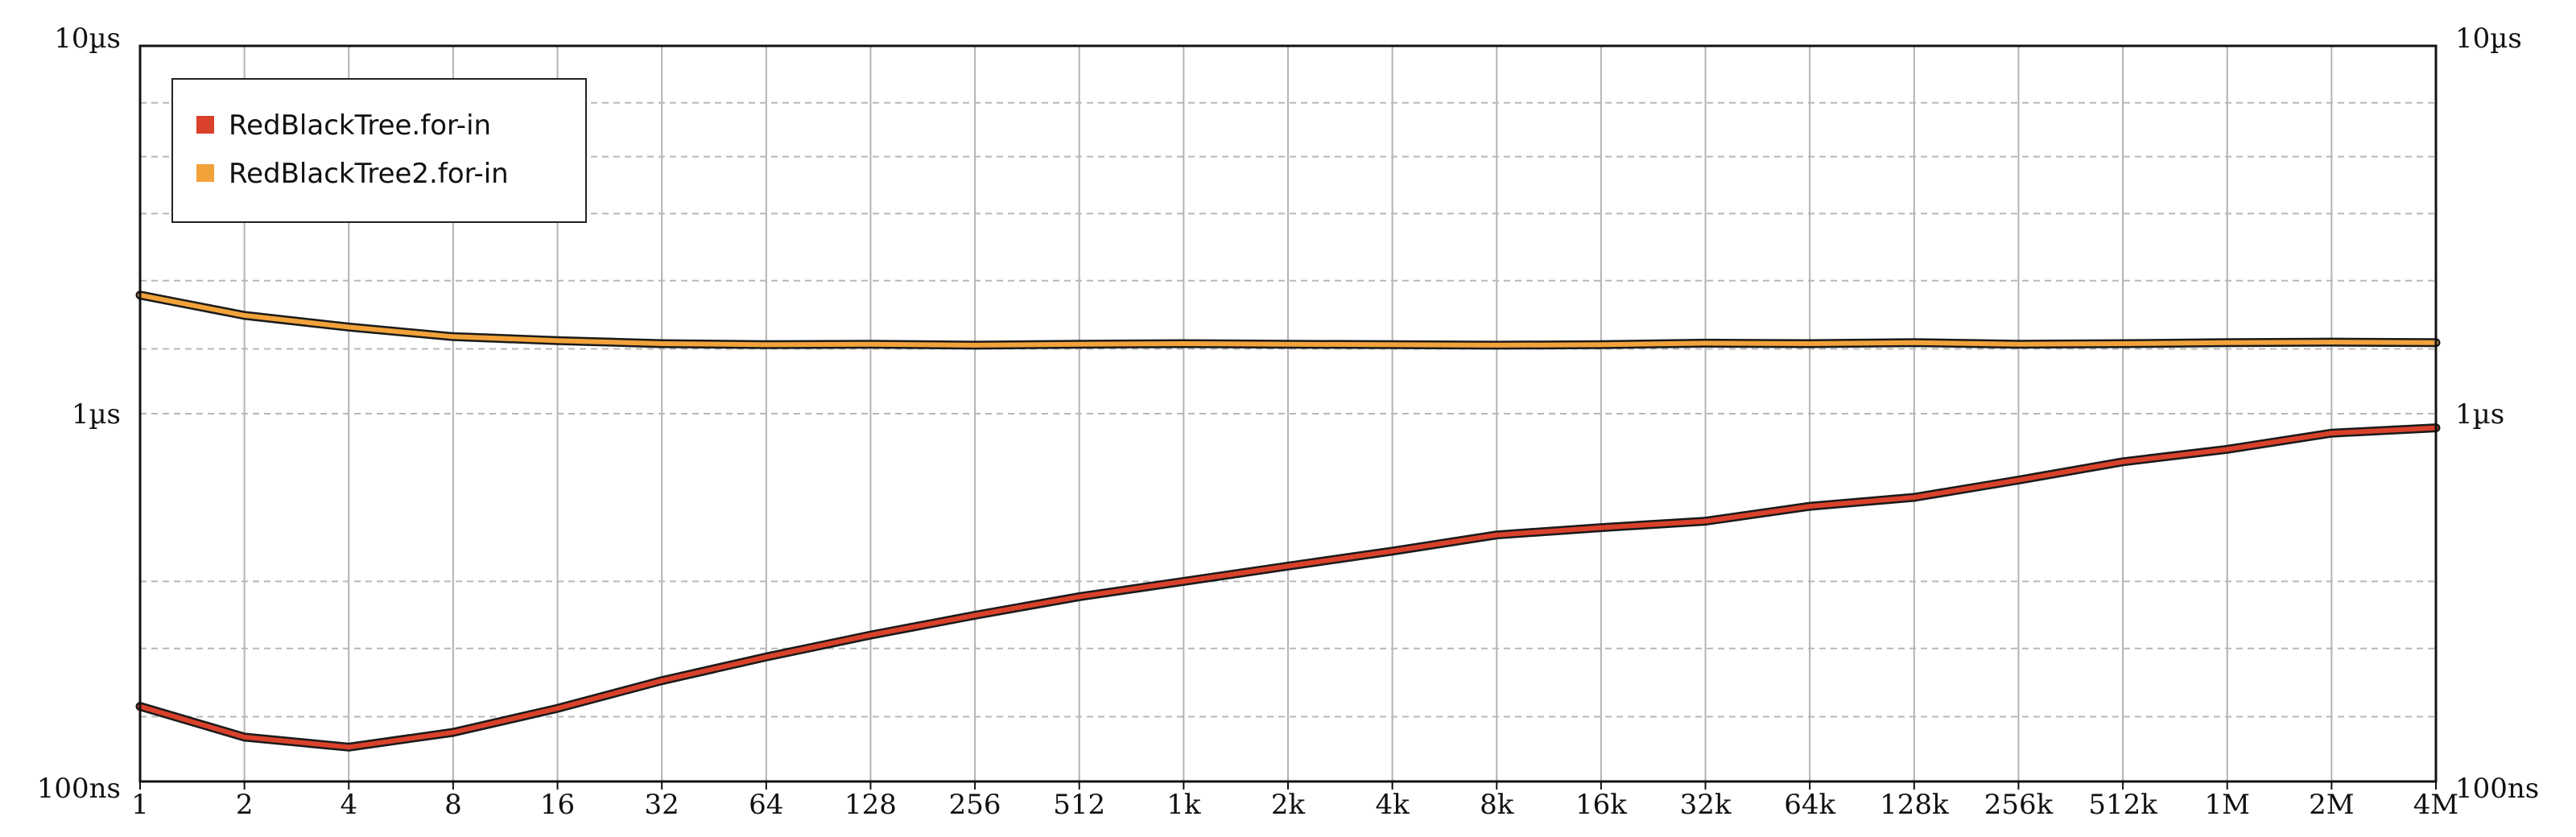 Image resolution: width=2576 pixels, height=837 pixels. What do you see at coordinates (1809, 805) in the screenshot?
I see `x-tick-label: 64k` at bounding box center [1809, 805].